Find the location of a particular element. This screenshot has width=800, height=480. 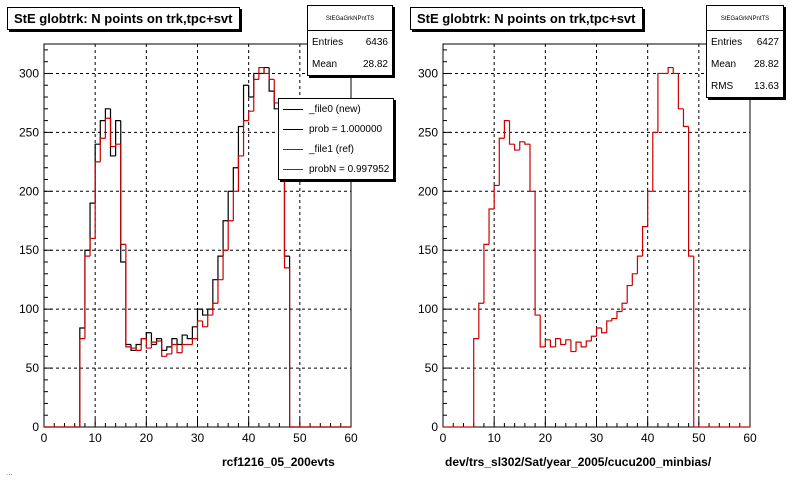

x-tick-label: 40 is located at coordinates (249, 438).